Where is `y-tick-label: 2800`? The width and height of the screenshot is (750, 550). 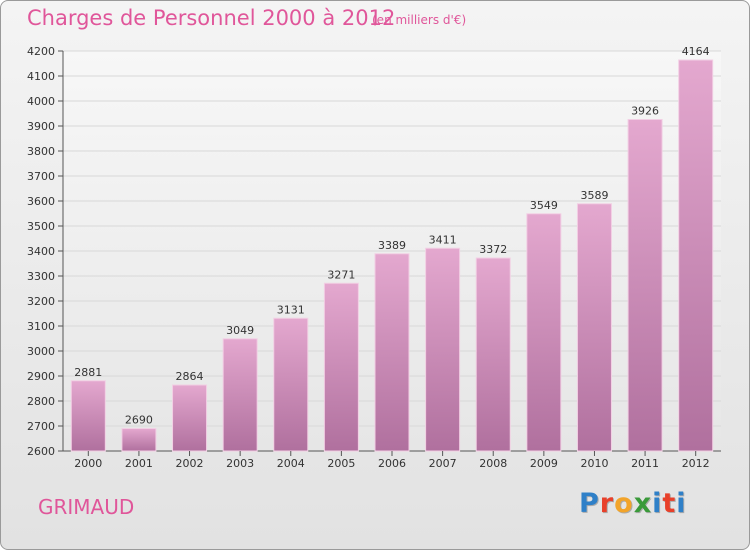
y-tick-label: 2800 is located at coordinates (41, 401).